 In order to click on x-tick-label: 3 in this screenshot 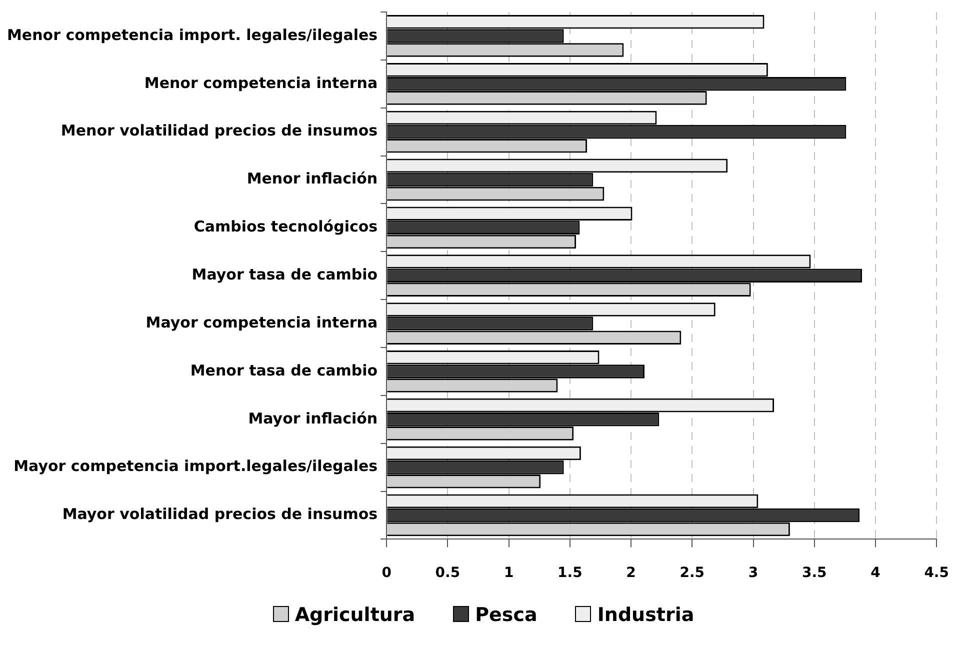, I will do `click(753, 573)`.